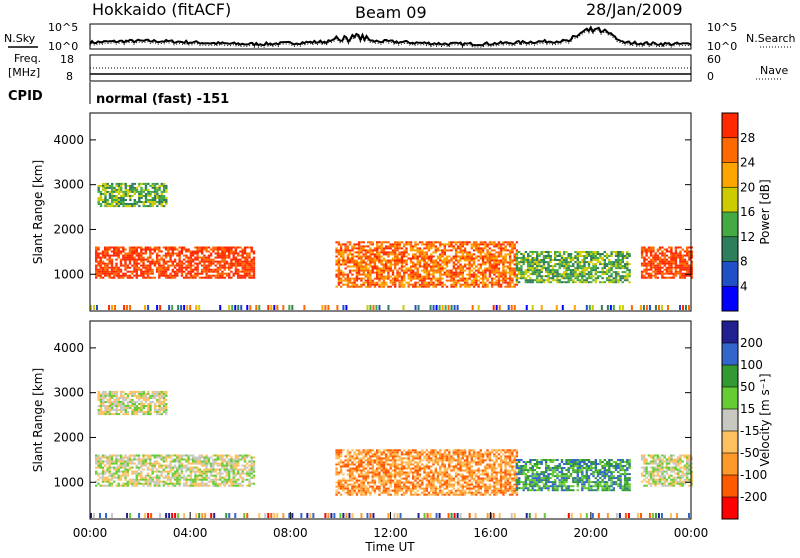 This screenshot has height=558, width=800. I want to click on cpid-text: normal (fast) -151, so click(162, 99).